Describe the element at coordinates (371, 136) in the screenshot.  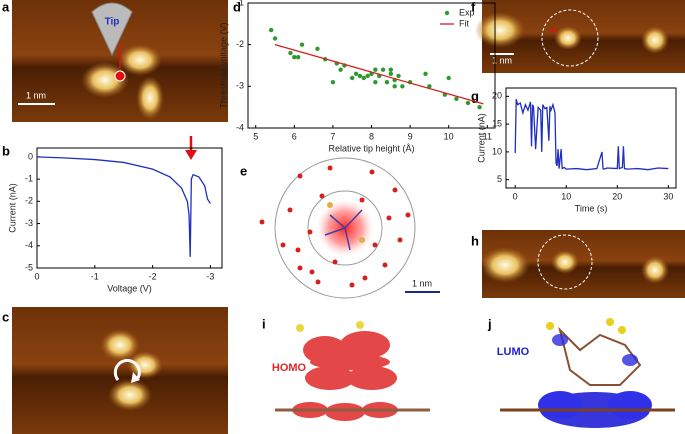
I see `x-tick-label: 8` at that location.